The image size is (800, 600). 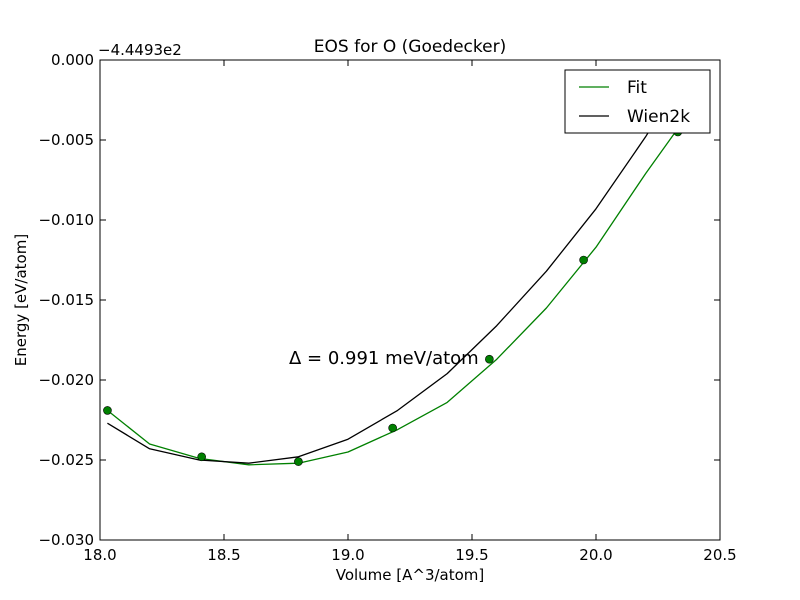 What do you see at coordinates (637, 88) in the screenshot?
I see `legend-label-fit: Fit` at bounding box center [637, 88].